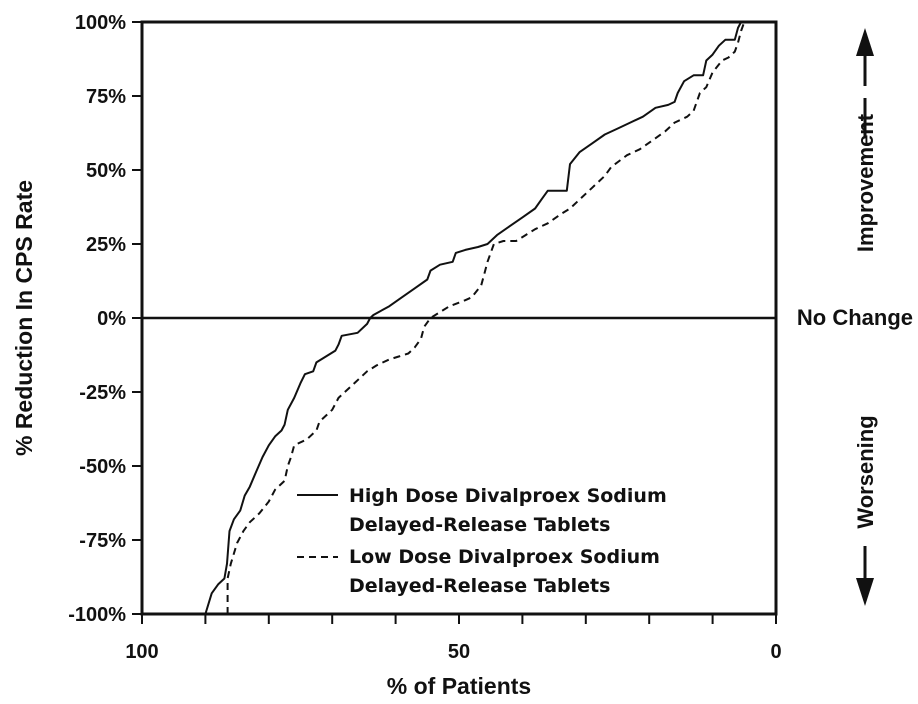 The height and width of the screenshot is (704, 918). What do you see at coordinates (855, 317) in the screenshot?
I see `no-change-label: No Change` at bounding box center [855, 317].